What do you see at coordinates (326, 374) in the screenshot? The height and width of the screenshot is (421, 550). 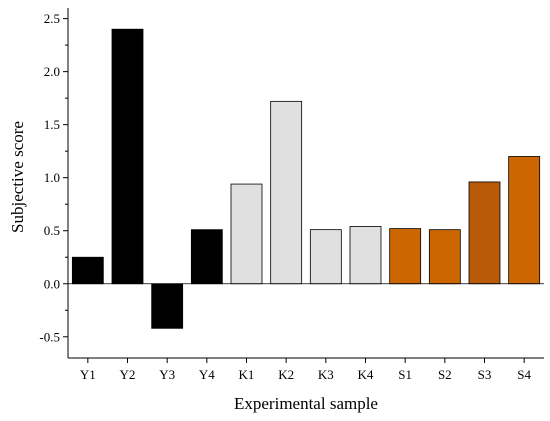 I see `x-tick-label: K3` at bounding box center [326, 374].